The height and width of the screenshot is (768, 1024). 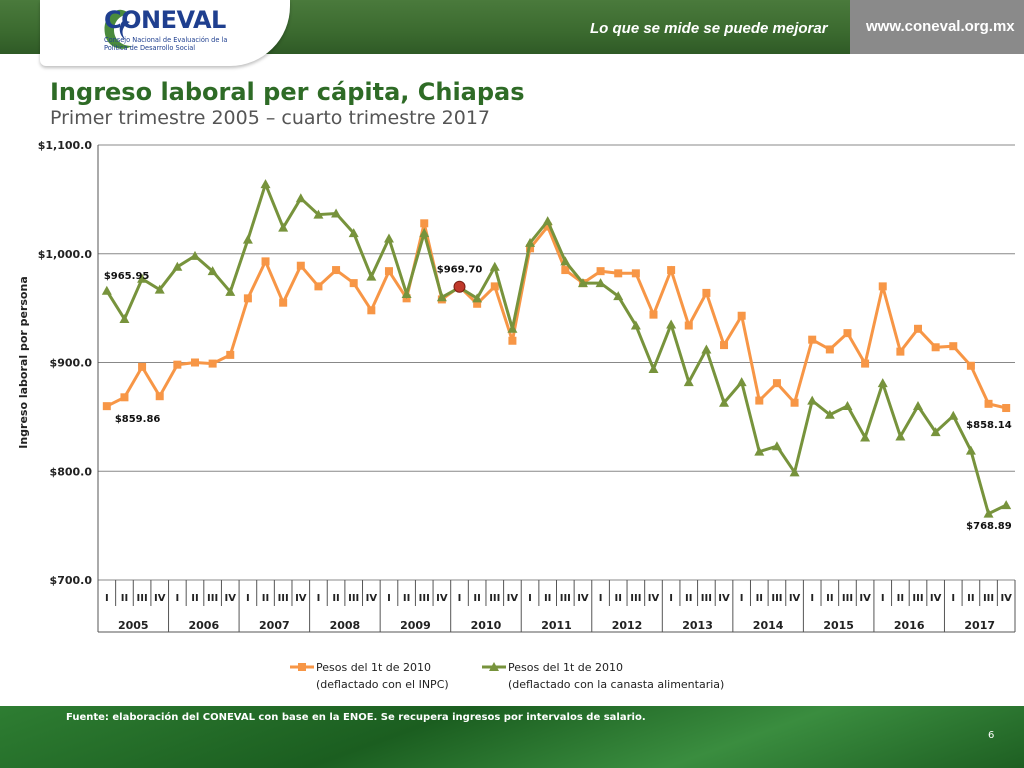 What do you see at coordinates (118, 29) in the screenshot?
I see `coneval-emblem-icon` at bounding box center [118, 29].